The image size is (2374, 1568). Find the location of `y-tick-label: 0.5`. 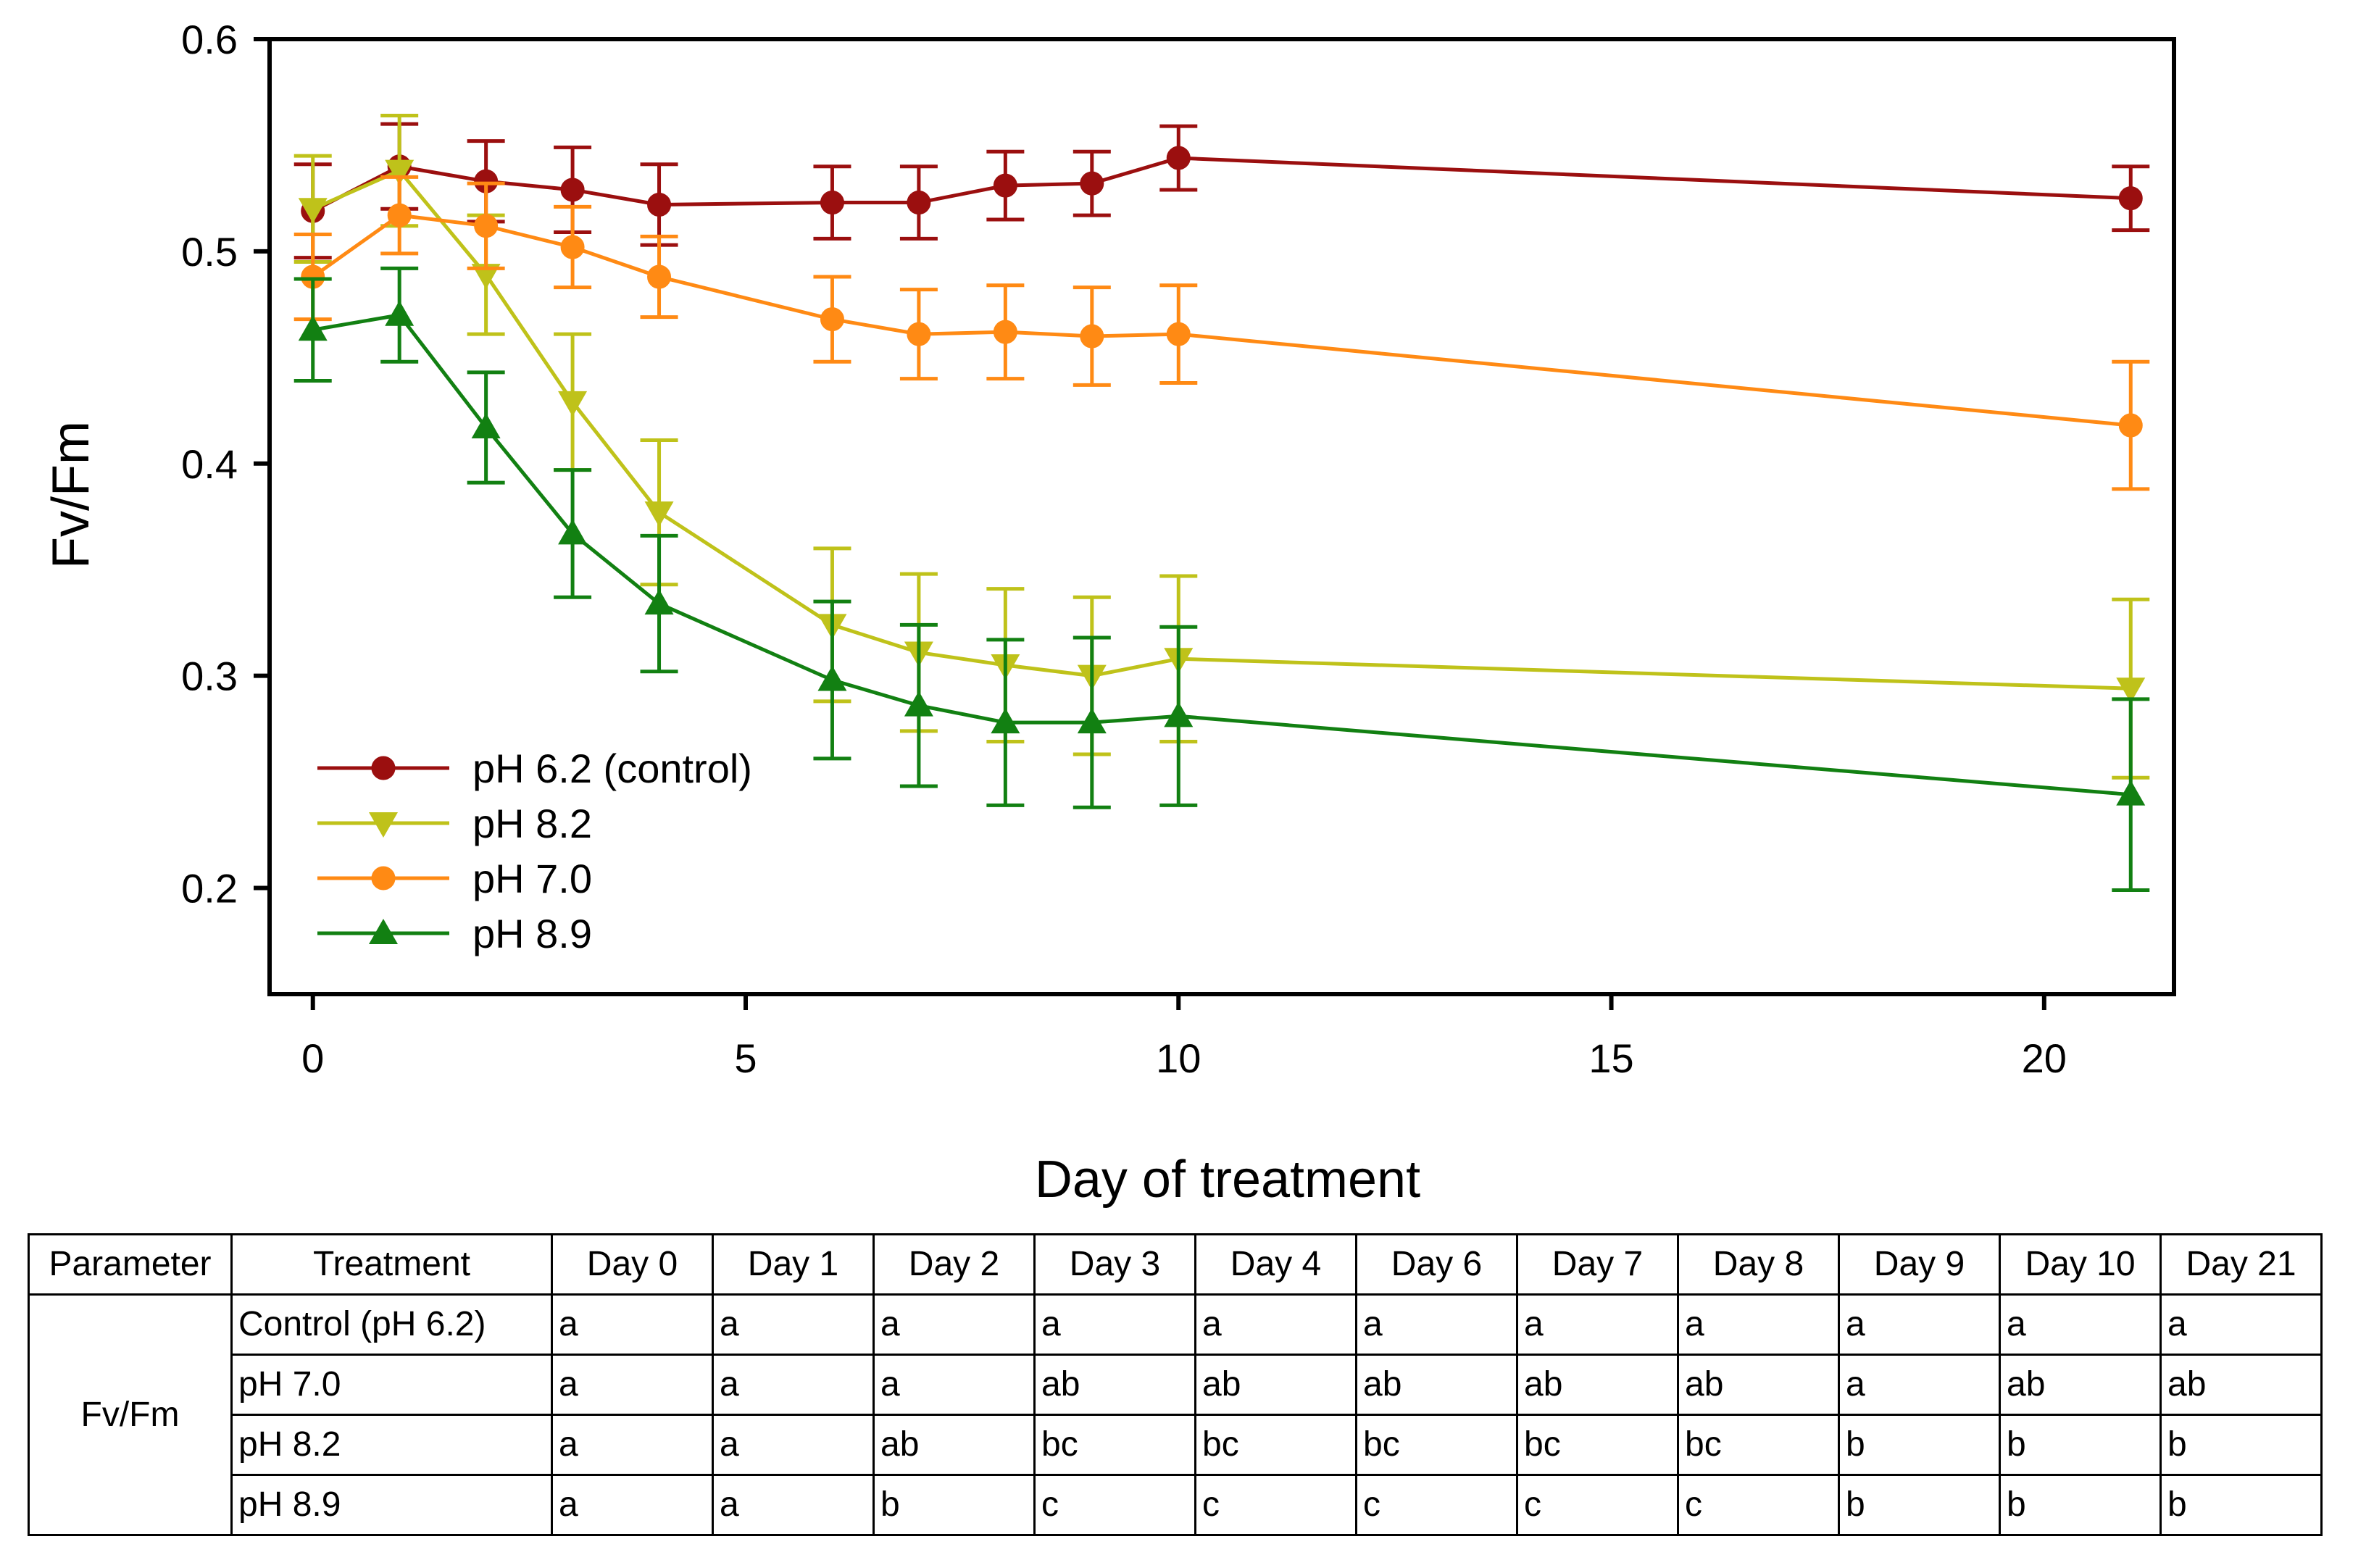

y-tick-label: 0.5 is located at coordinates (209, 252).